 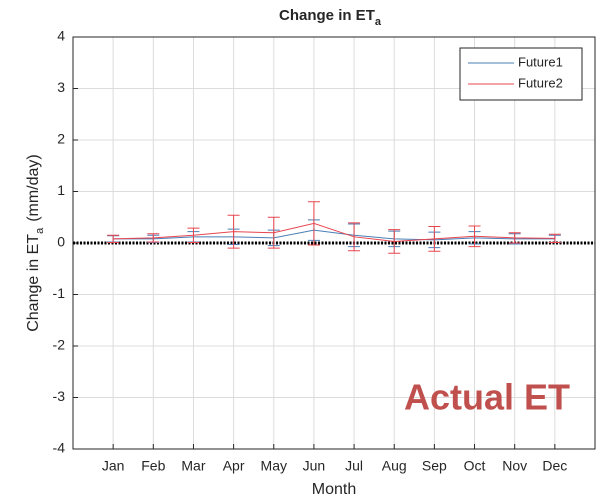 I want to click on y-label-subscript: a, so click(x=40, y=230).